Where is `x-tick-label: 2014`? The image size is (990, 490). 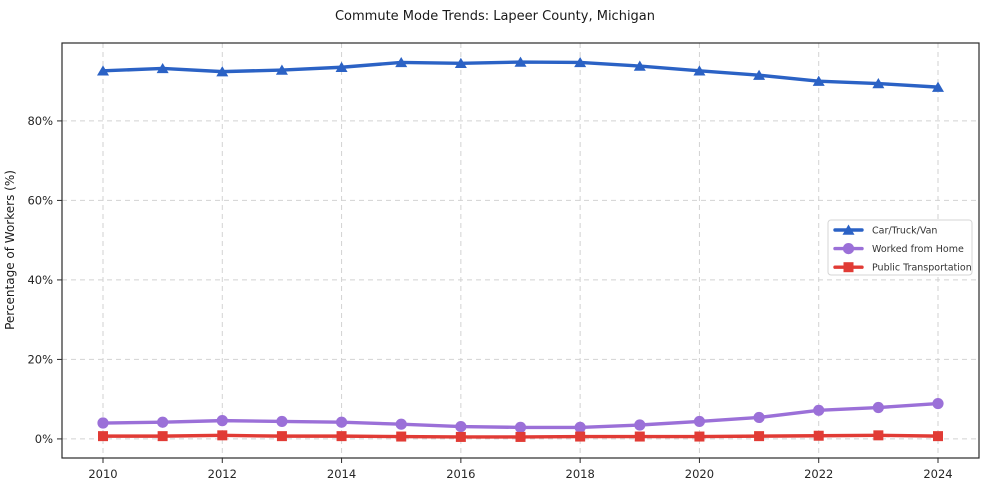 x-tick-label: 2014 is located at coordinates (341, 474).